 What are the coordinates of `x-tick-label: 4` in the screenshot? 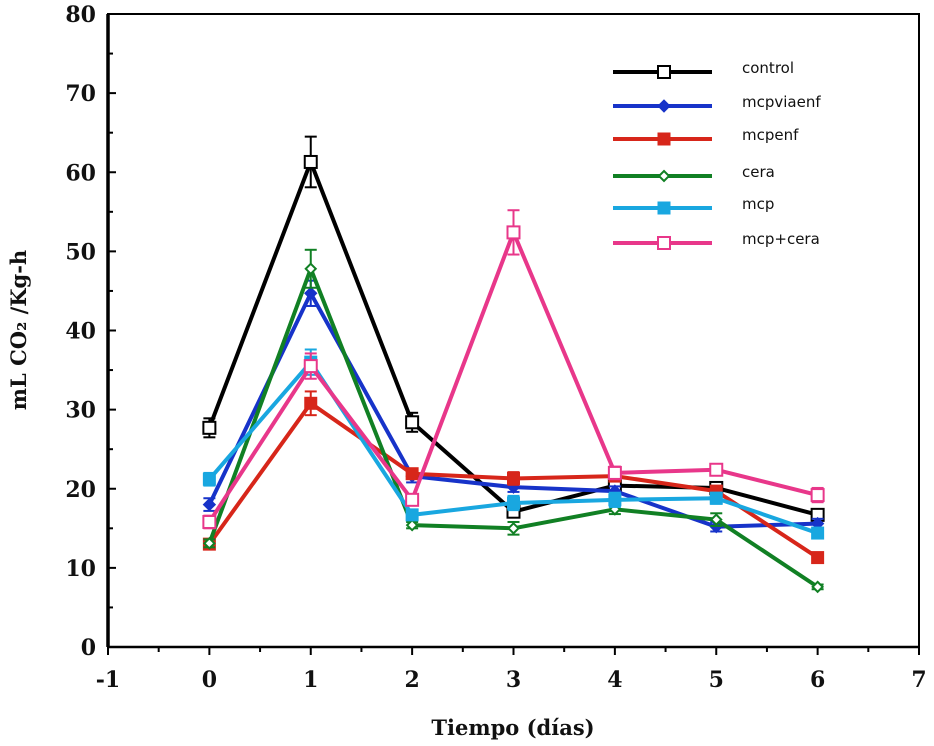 It's located at (614, 680).